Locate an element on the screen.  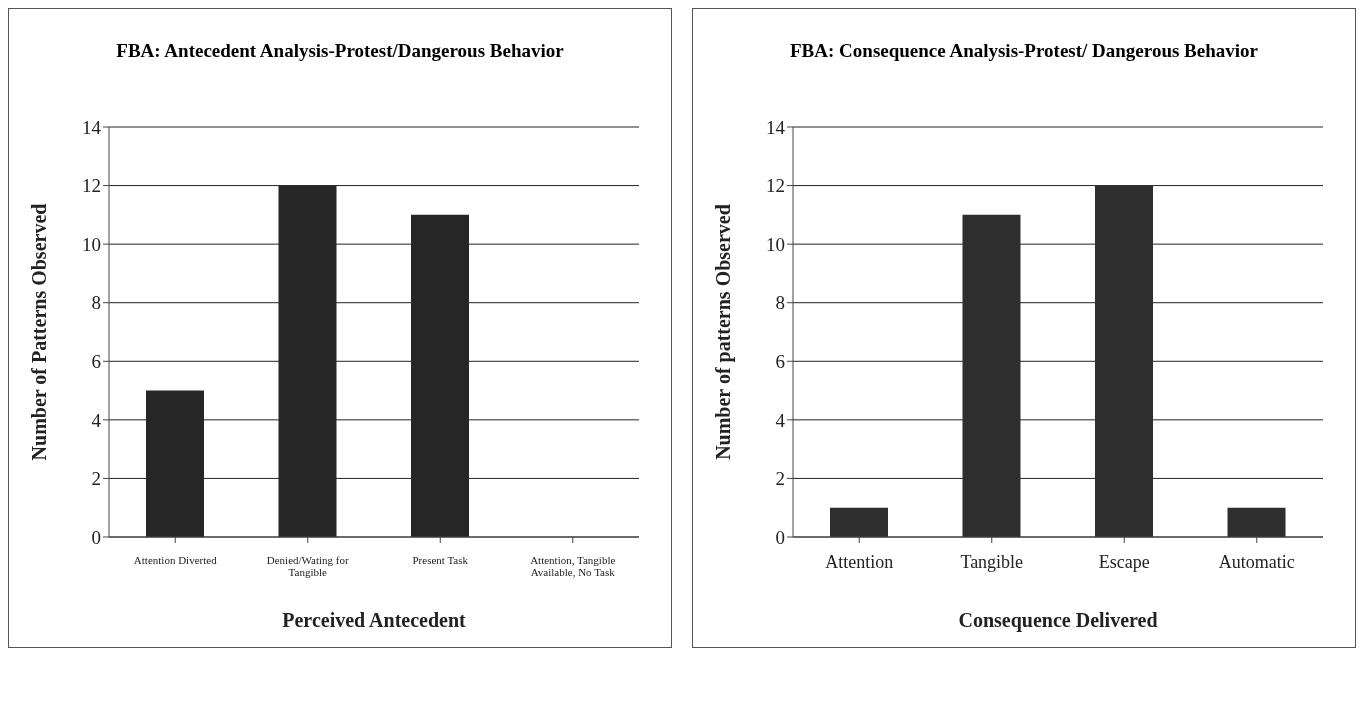
x-tick-label: Tangible is located at coordinates (992, 561).